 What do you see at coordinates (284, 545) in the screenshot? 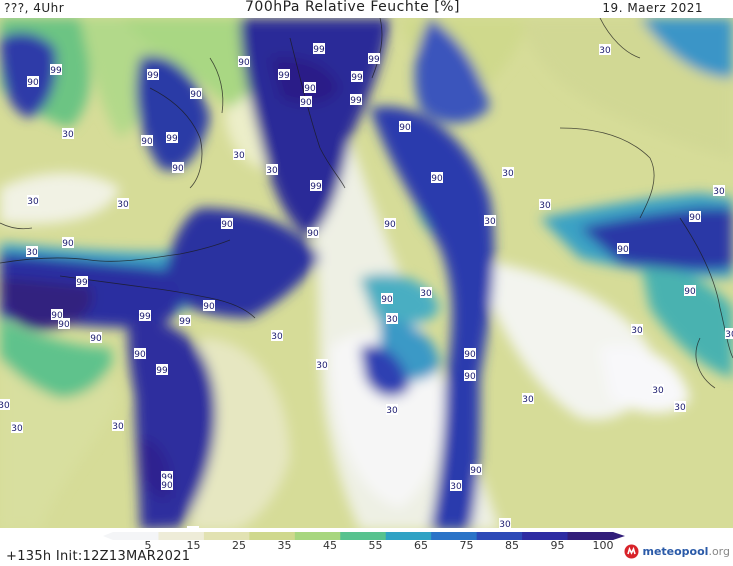
I see `colorbar-tick-label: 35` at bounding box center [284, 545].